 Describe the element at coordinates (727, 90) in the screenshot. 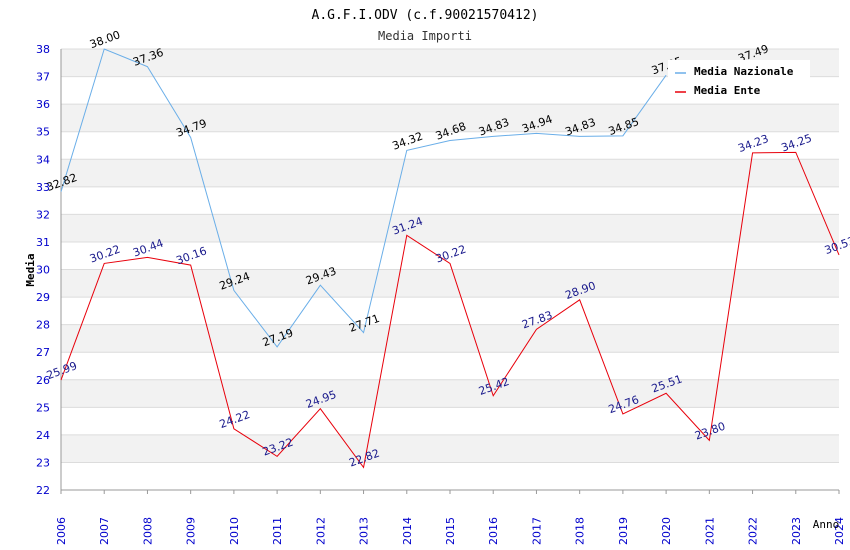

I see `legend-label-ente: Media Ente` at that location.